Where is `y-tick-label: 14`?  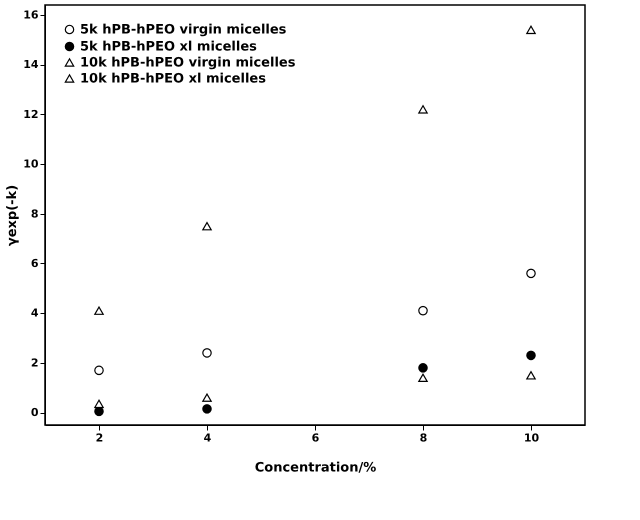
y-tick-label: 14 is located at coordinates (31, 65).